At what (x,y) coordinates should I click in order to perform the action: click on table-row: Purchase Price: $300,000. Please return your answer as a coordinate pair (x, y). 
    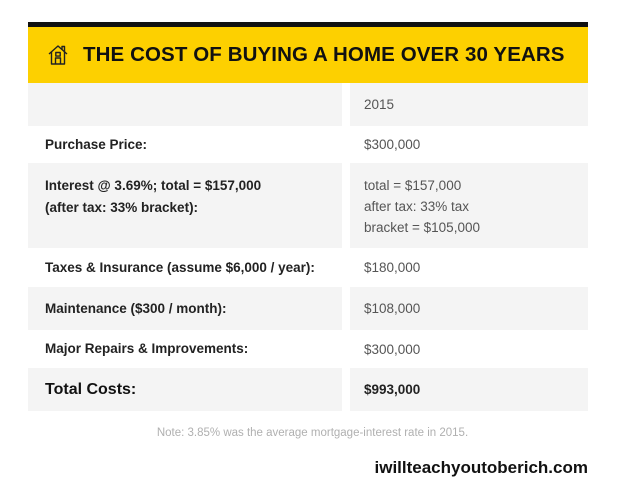
    Looking at the image, I should click on (308, 144).